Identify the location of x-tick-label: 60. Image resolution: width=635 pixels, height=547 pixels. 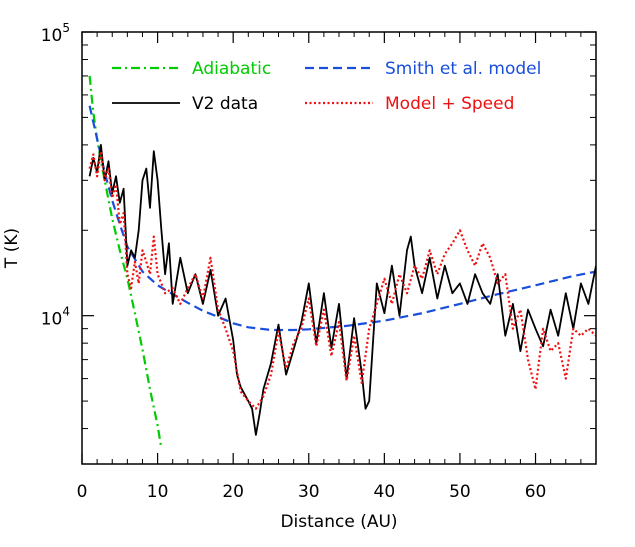
(536, 492).